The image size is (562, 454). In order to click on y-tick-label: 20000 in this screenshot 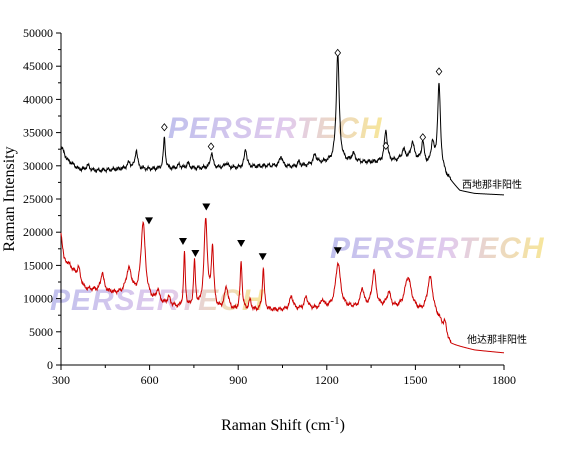, I will do `click(38, 232)`.